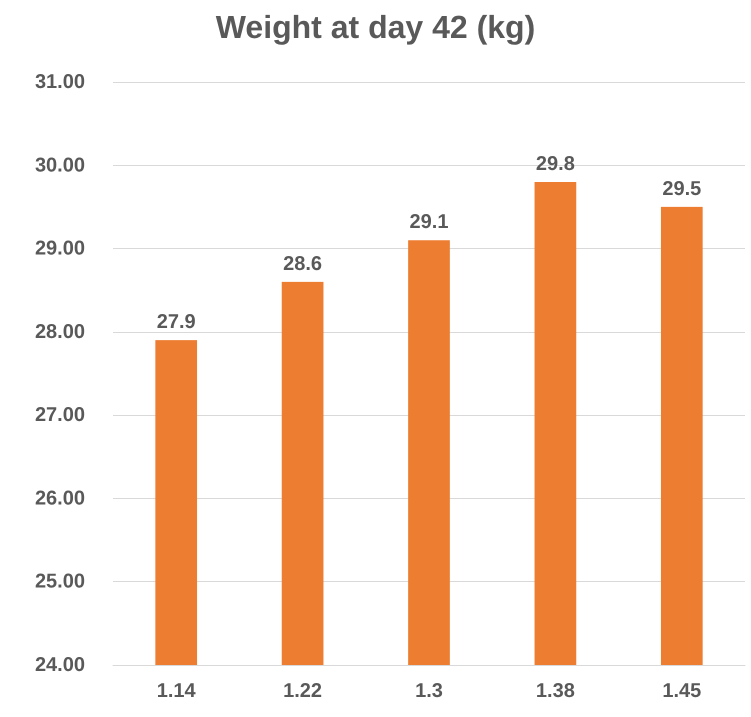  What do you see at coordinates (682, 691) in the screenshot?
I see `x-tick-label: 1.45` at bounding box center [682, 691].